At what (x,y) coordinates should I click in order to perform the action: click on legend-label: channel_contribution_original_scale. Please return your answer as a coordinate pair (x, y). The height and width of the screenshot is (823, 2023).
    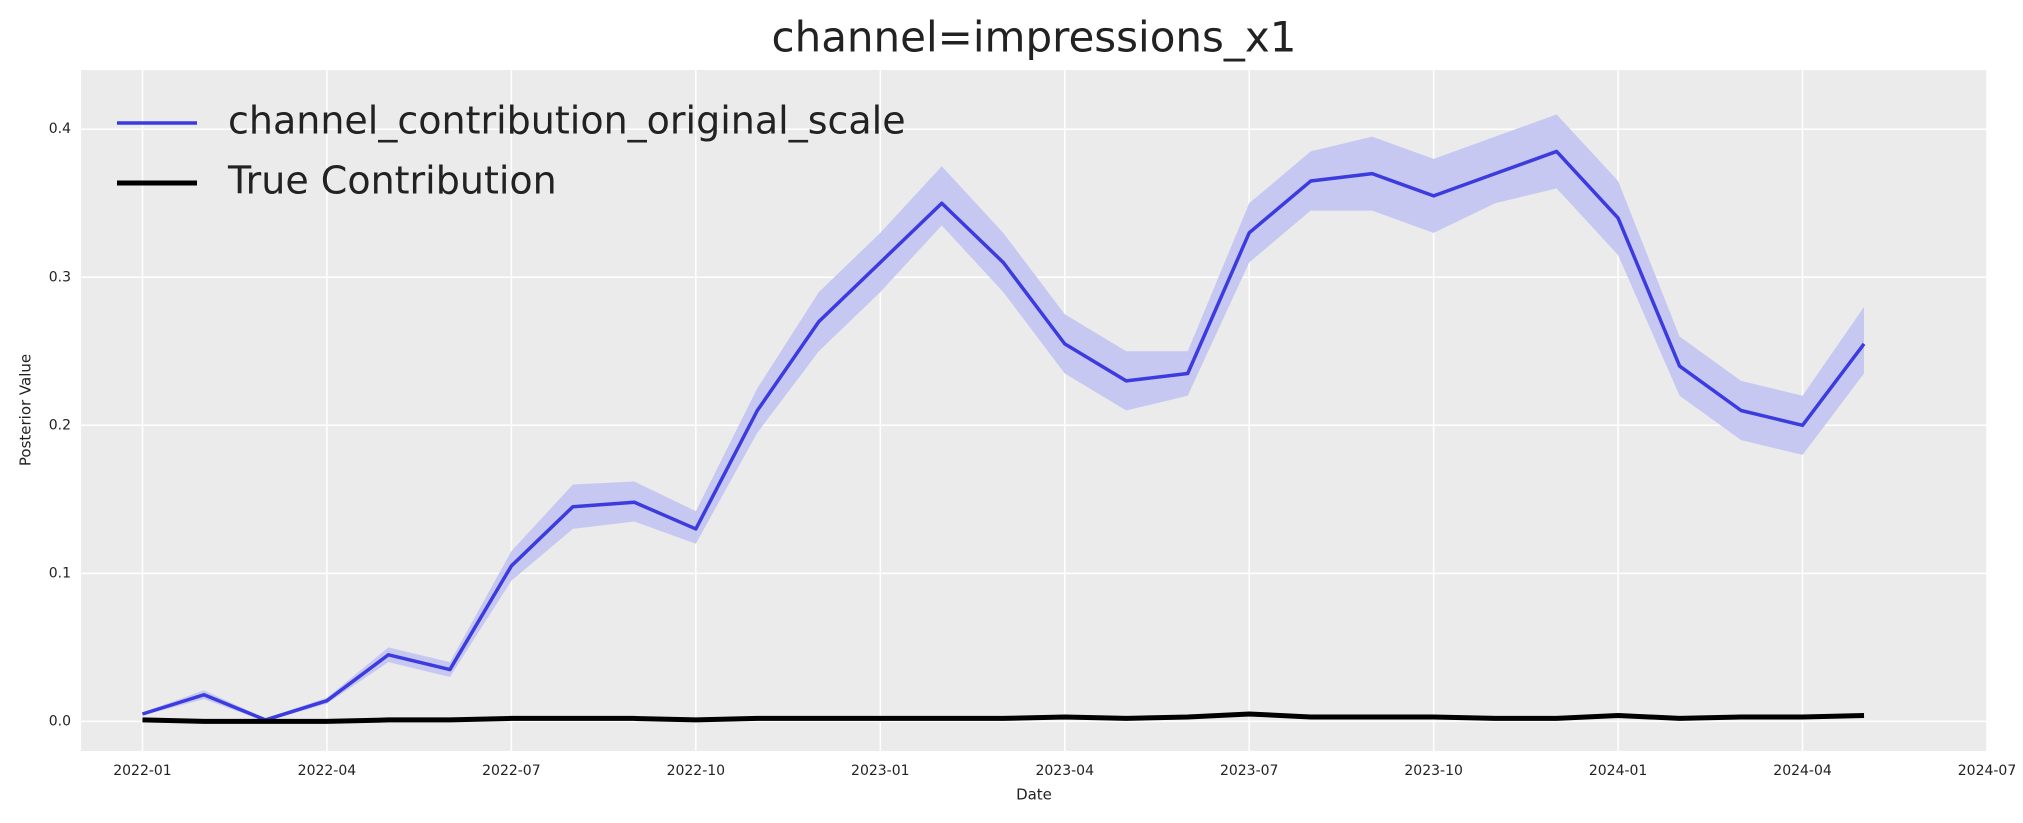
    Looking at the image, I should click on (567, 121).